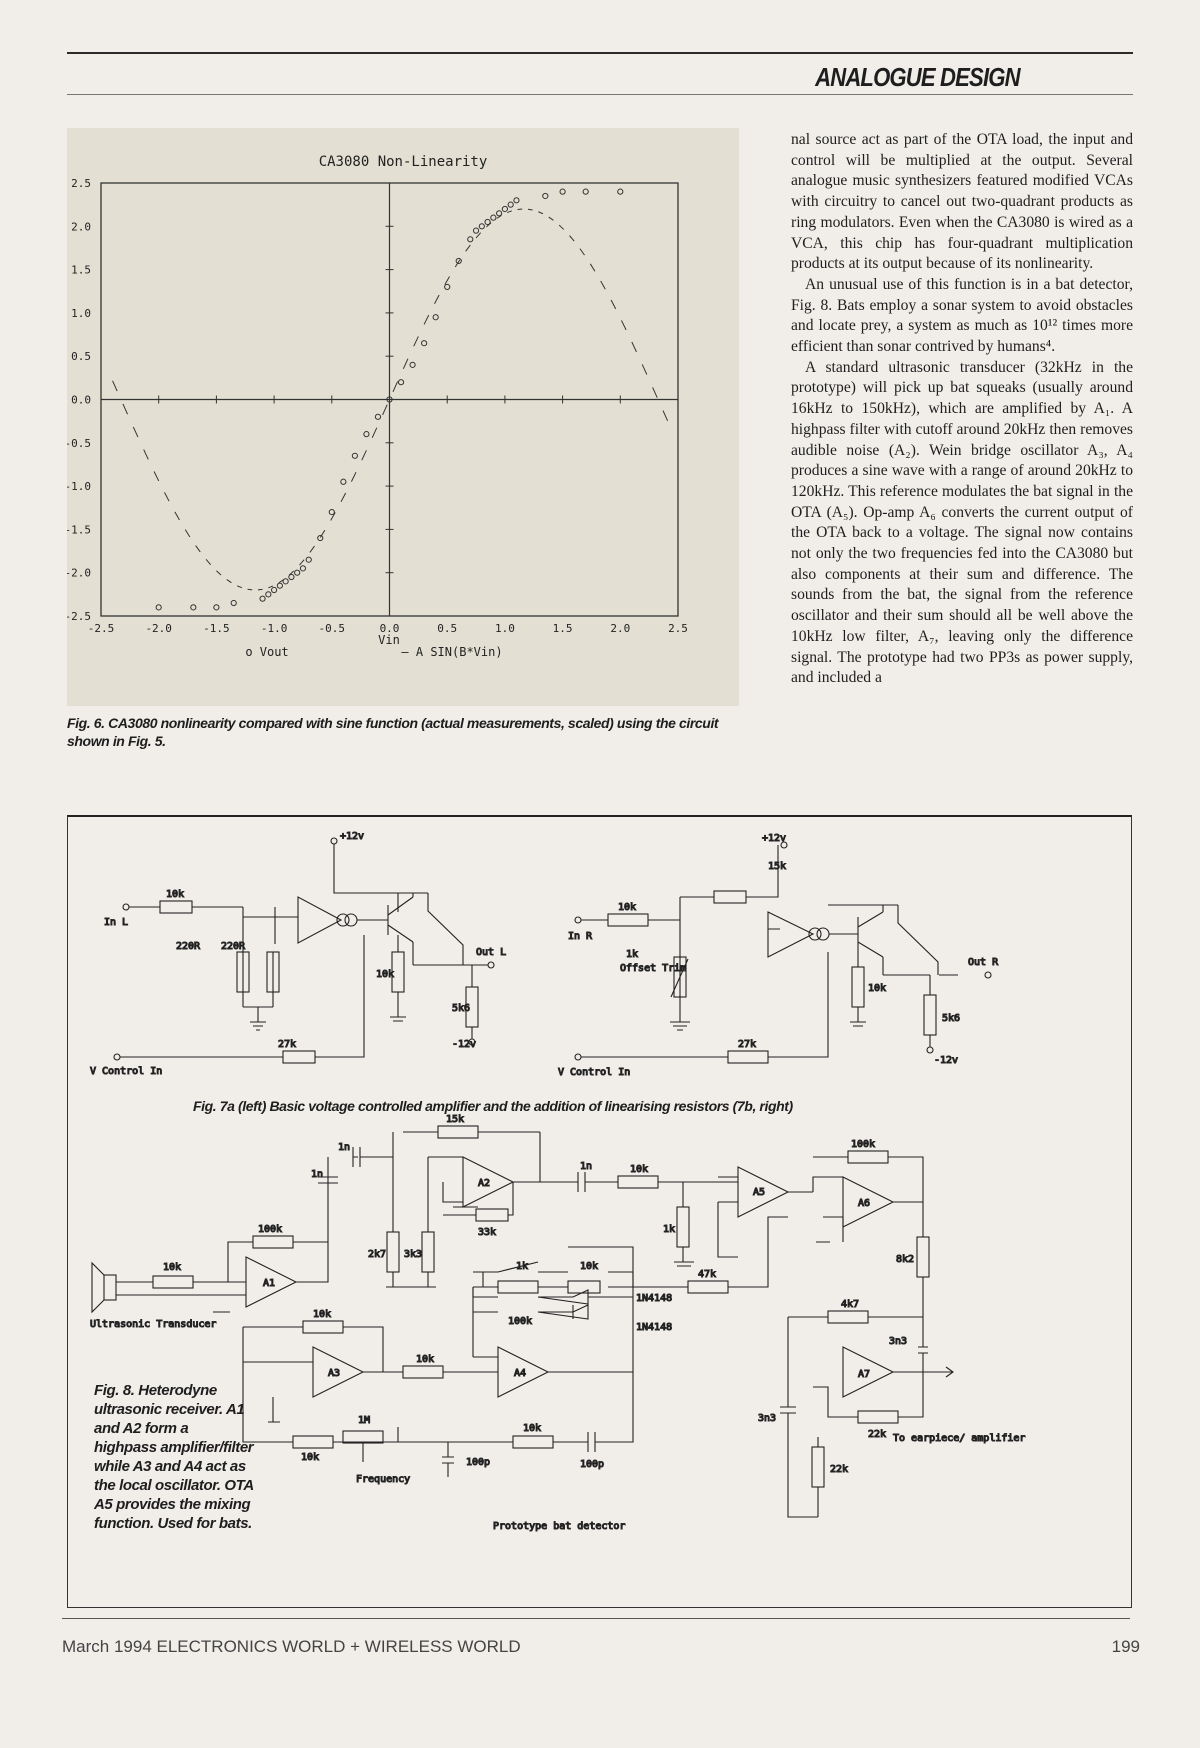 This screenshot has height=1748, width=1200. What do you see at coordinates (678, 628) in the screenshot?
I see `x-tick-label: 2.5` at bounding box center [678, 628].